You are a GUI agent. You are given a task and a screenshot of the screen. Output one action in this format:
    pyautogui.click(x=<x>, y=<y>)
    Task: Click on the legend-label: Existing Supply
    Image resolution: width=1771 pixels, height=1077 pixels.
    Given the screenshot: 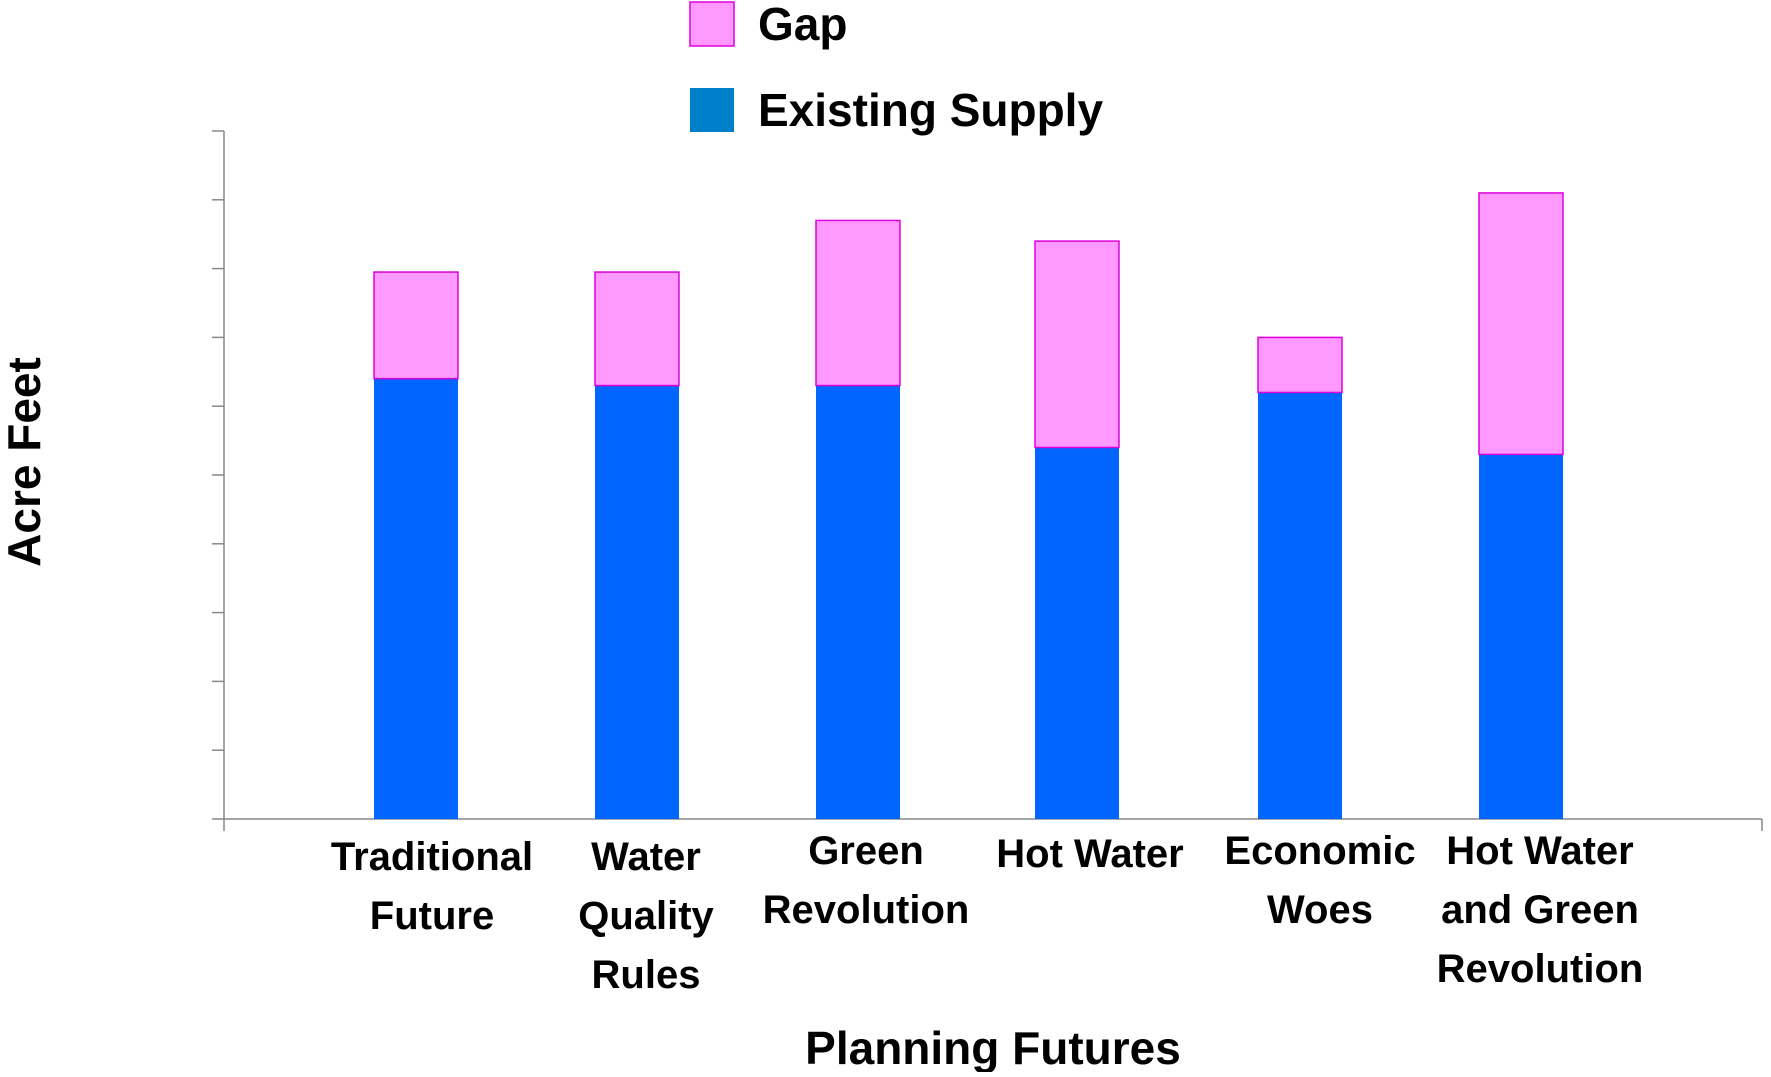 What is the action you would take?
    pyautogui.click(x=930, y=110)
    